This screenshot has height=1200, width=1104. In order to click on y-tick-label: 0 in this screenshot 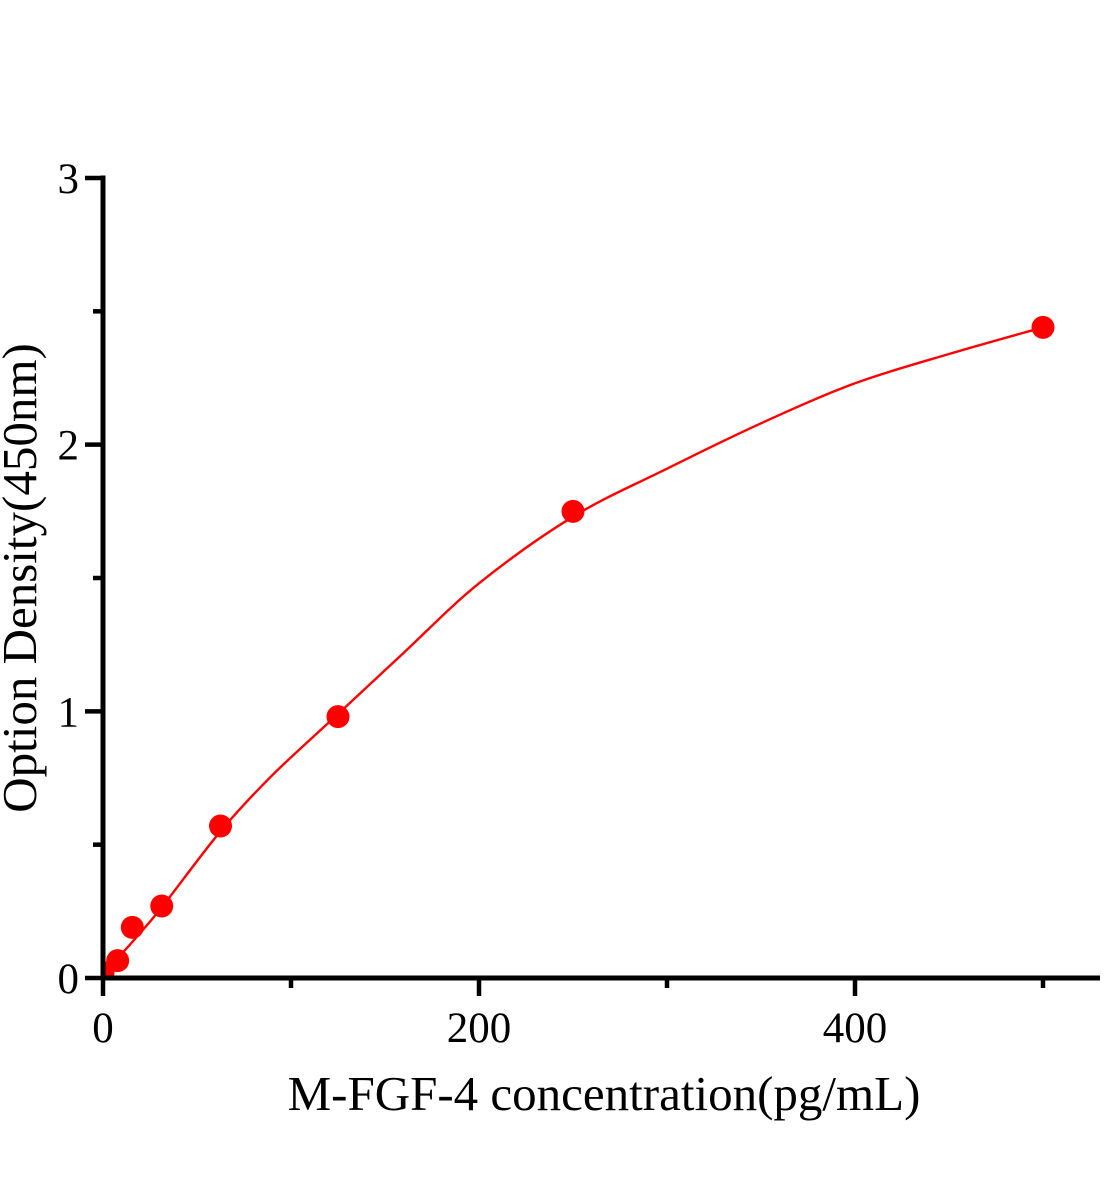, I will do `click(69, 979)`.